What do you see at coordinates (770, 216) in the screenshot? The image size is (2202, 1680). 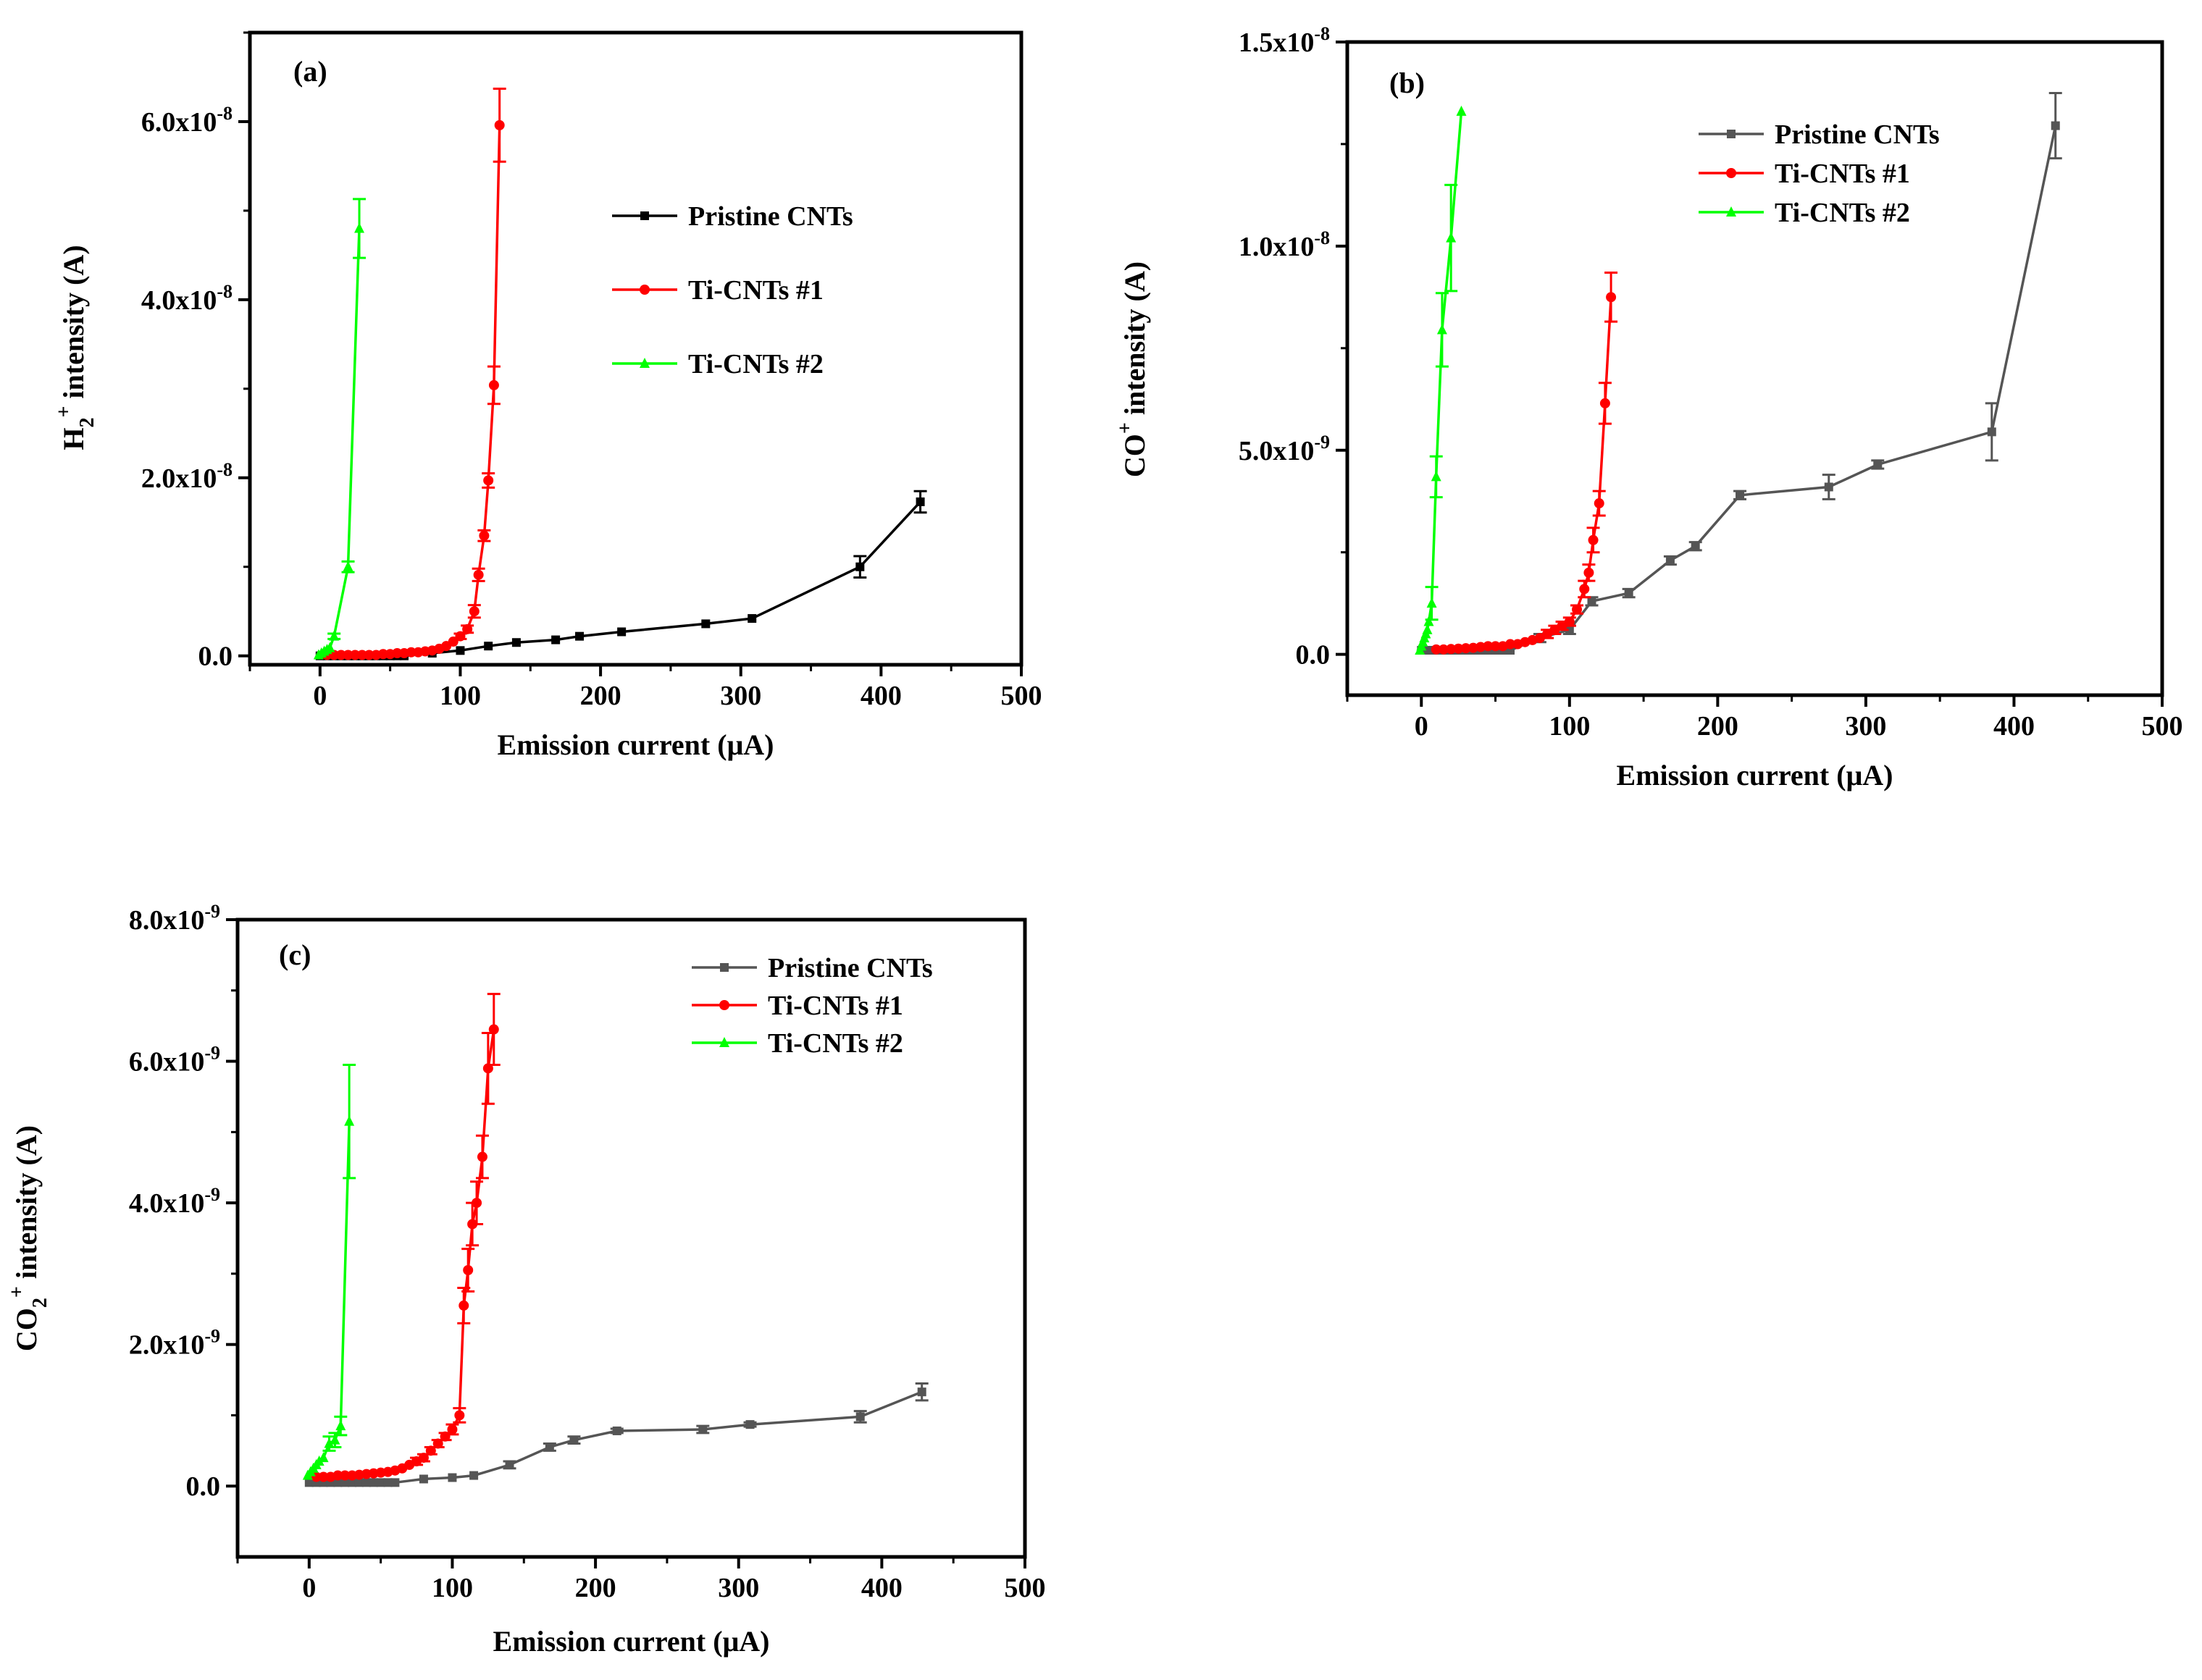 I see `legend-entry: Pristine CNTs` at bounding box center [770, 216].